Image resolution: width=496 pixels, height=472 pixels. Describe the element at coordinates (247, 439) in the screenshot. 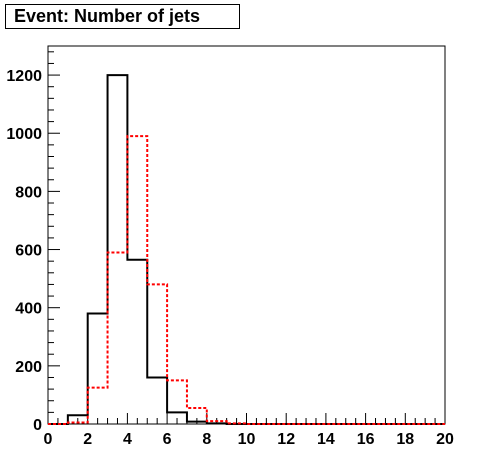

I see `x-tick-label: 10` at that location.